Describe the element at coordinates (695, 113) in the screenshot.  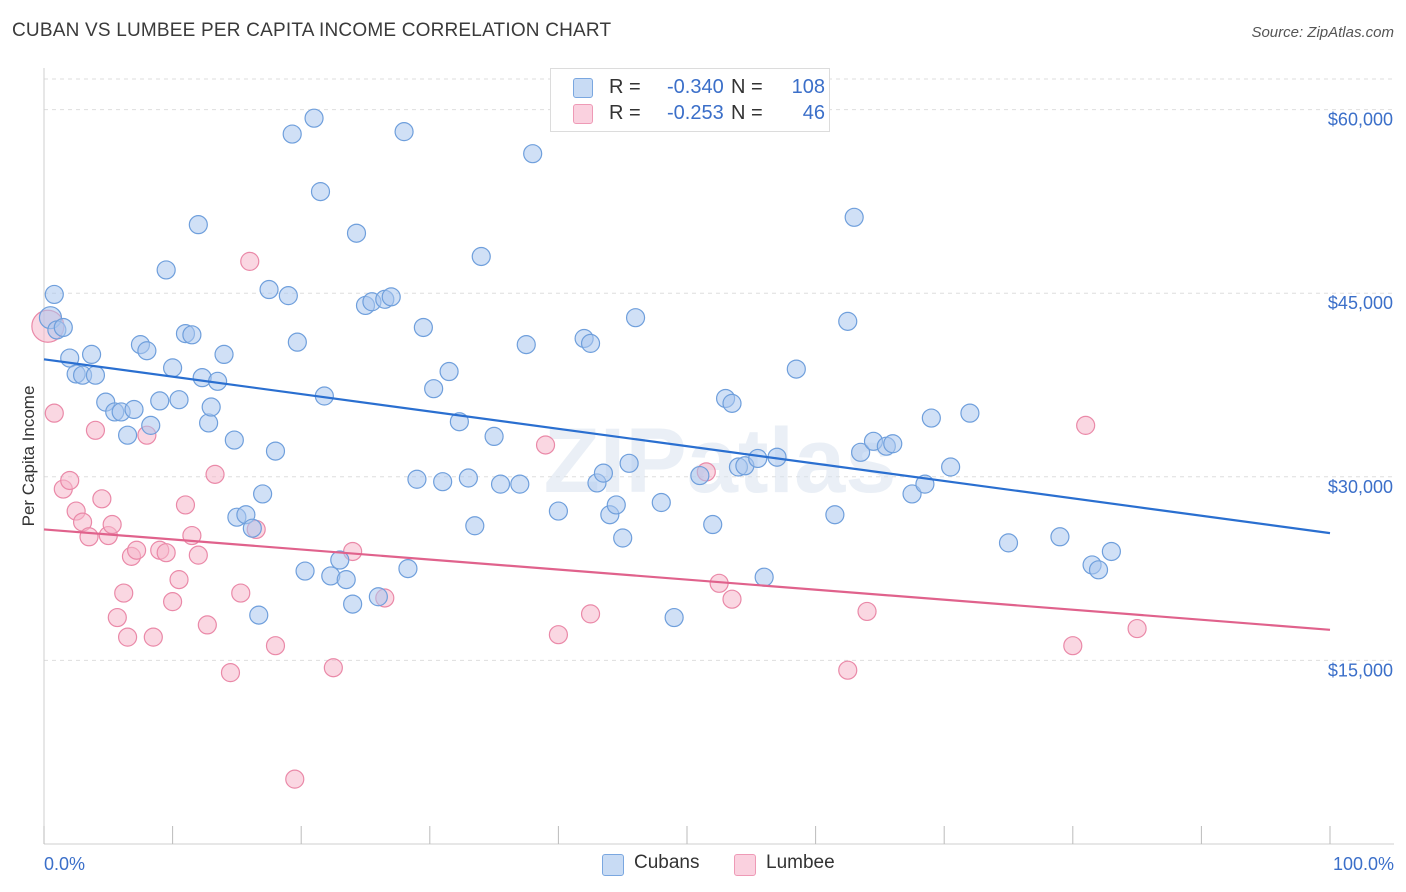
I see `r-value: -0.253` at that location.